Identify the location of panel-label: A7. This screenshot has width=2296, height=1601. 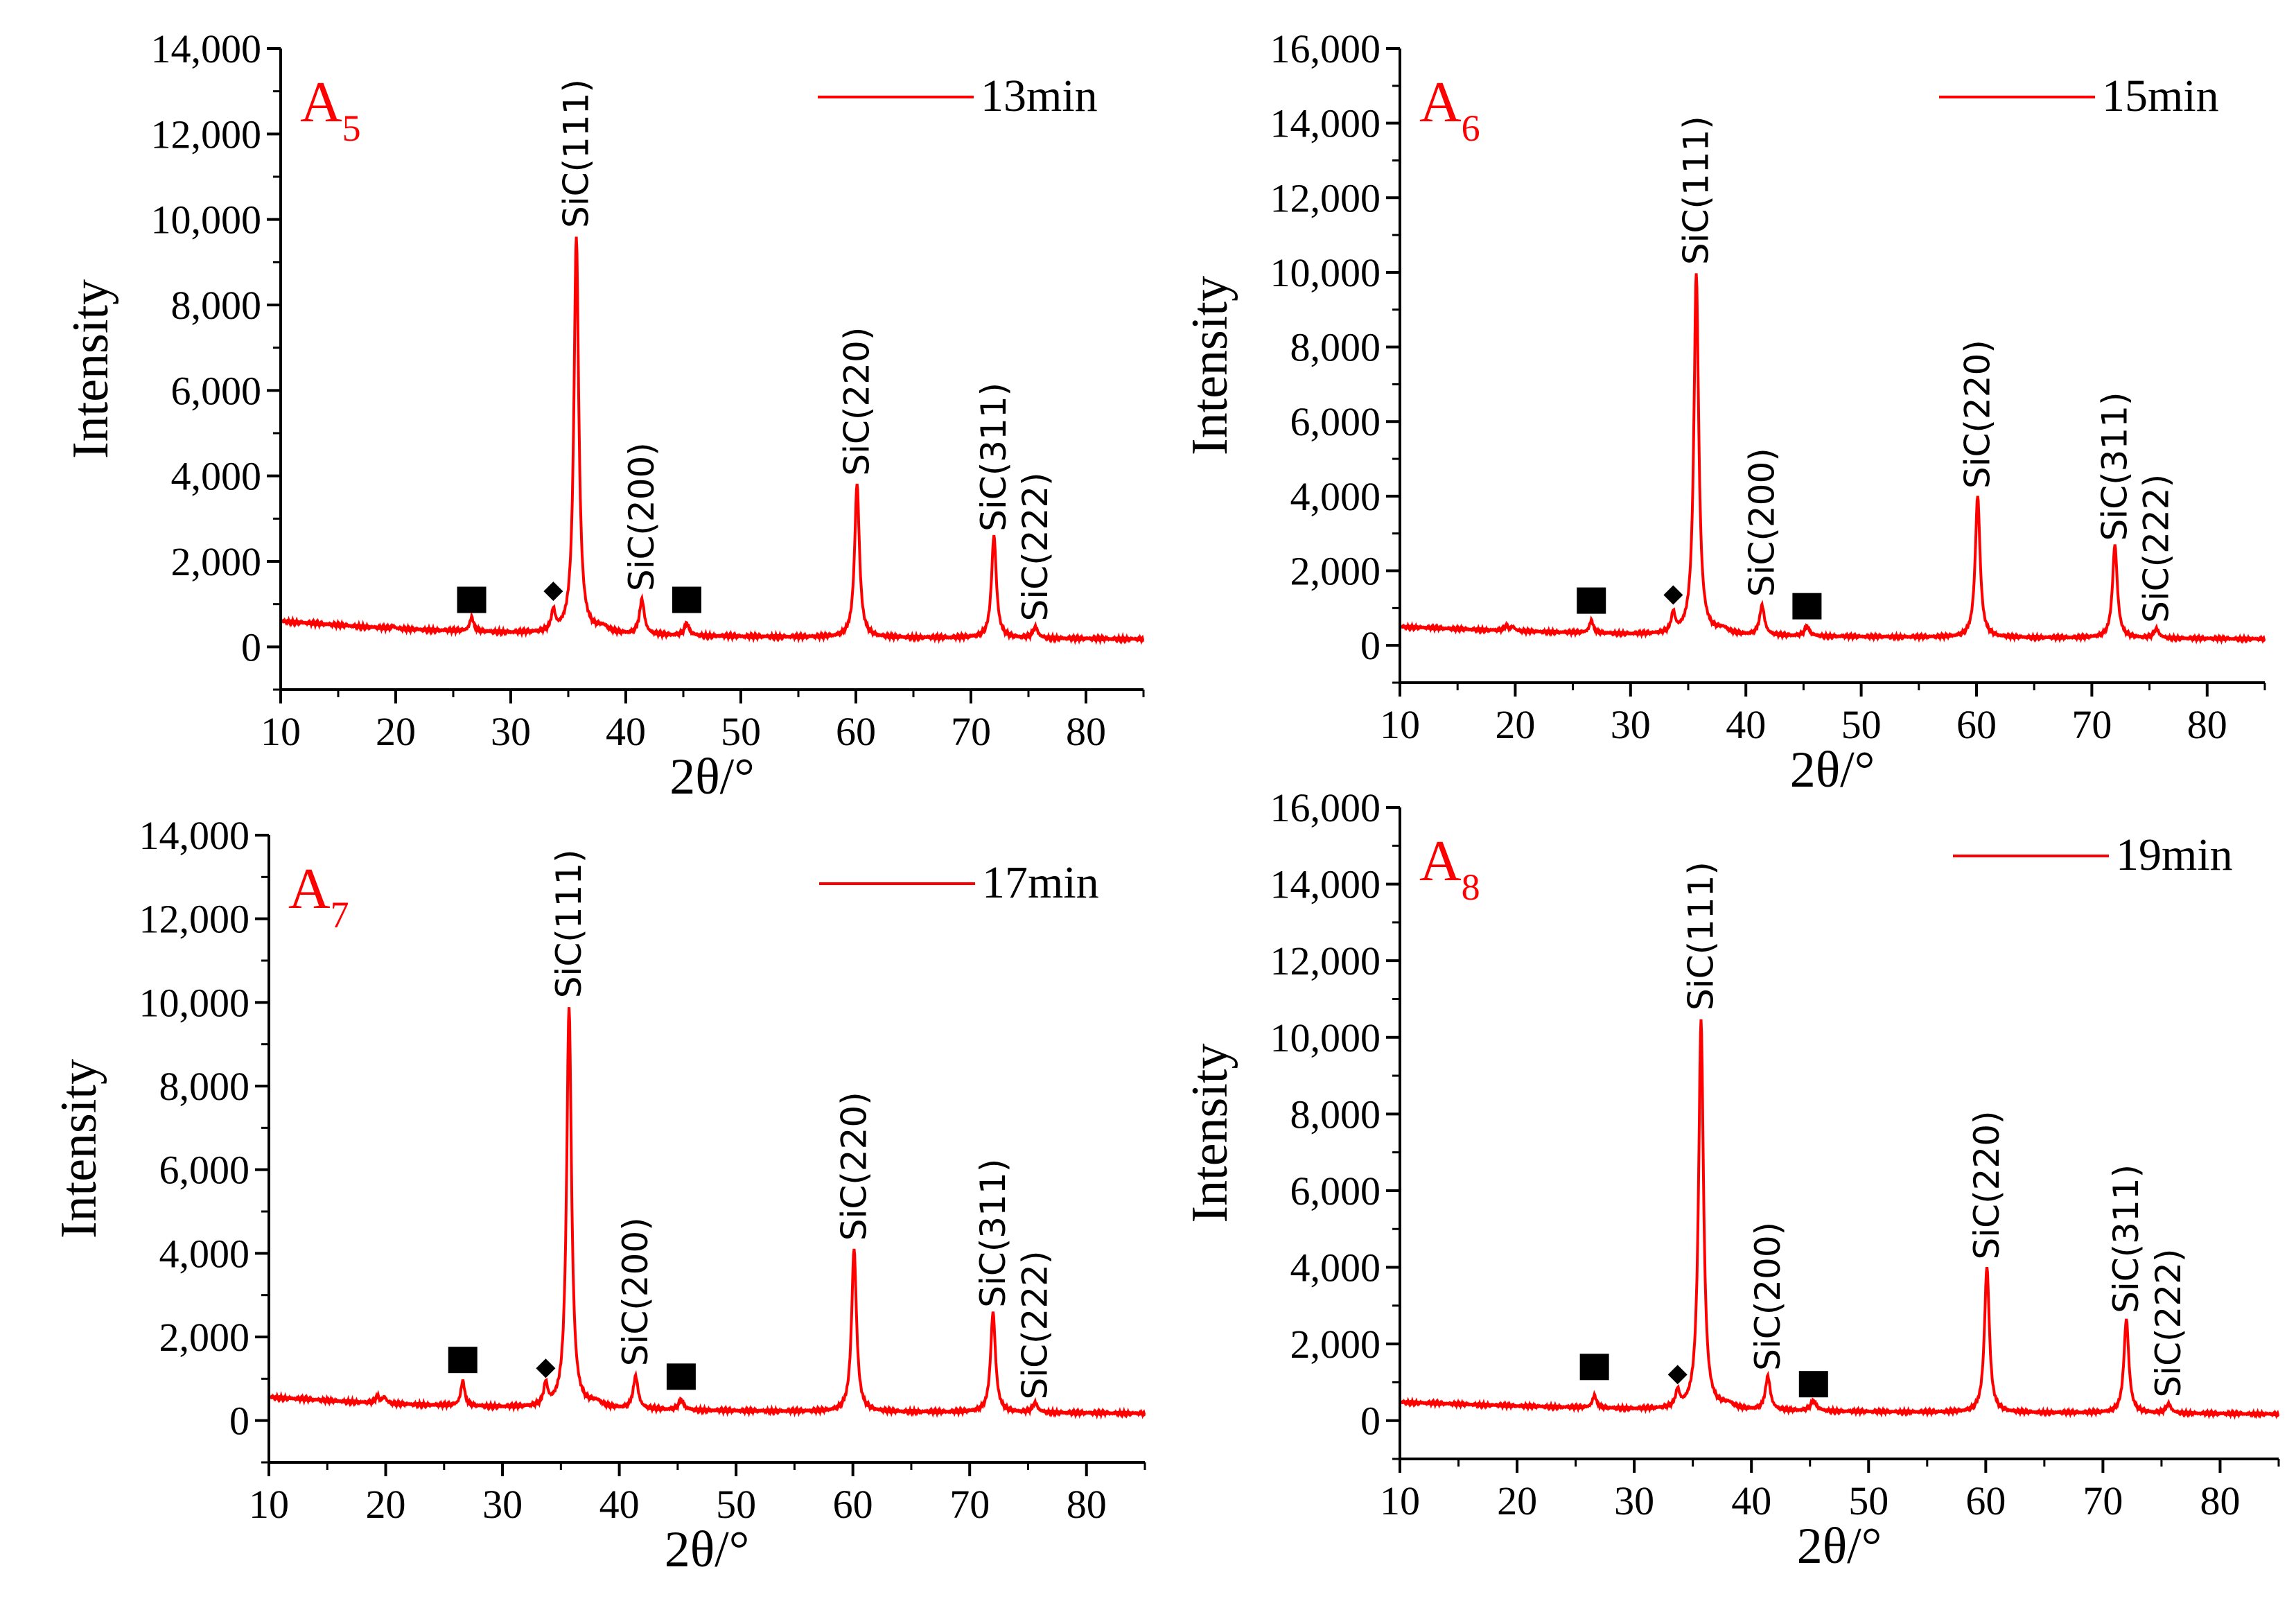
(318, 896).